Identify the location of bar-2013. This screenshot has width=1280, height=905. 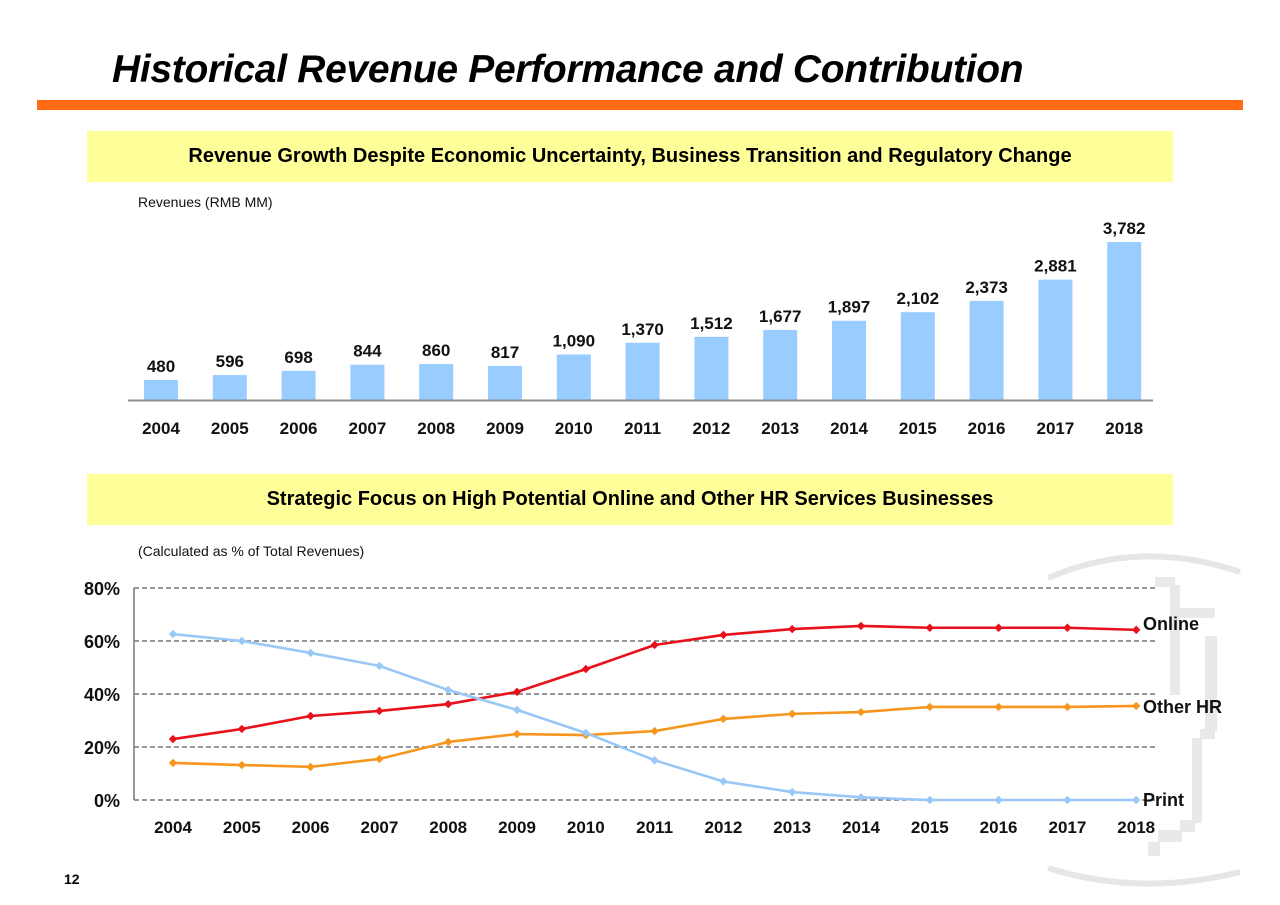
(780, 364).